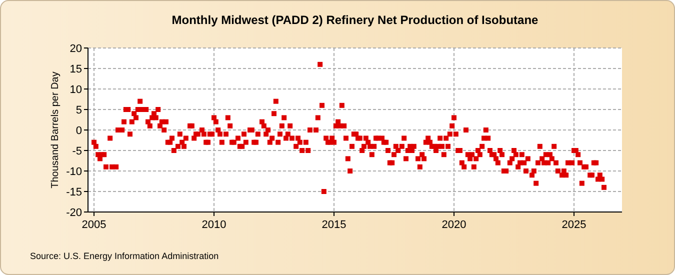  I want to click on y-tick-label: 0, so click(79, 131).